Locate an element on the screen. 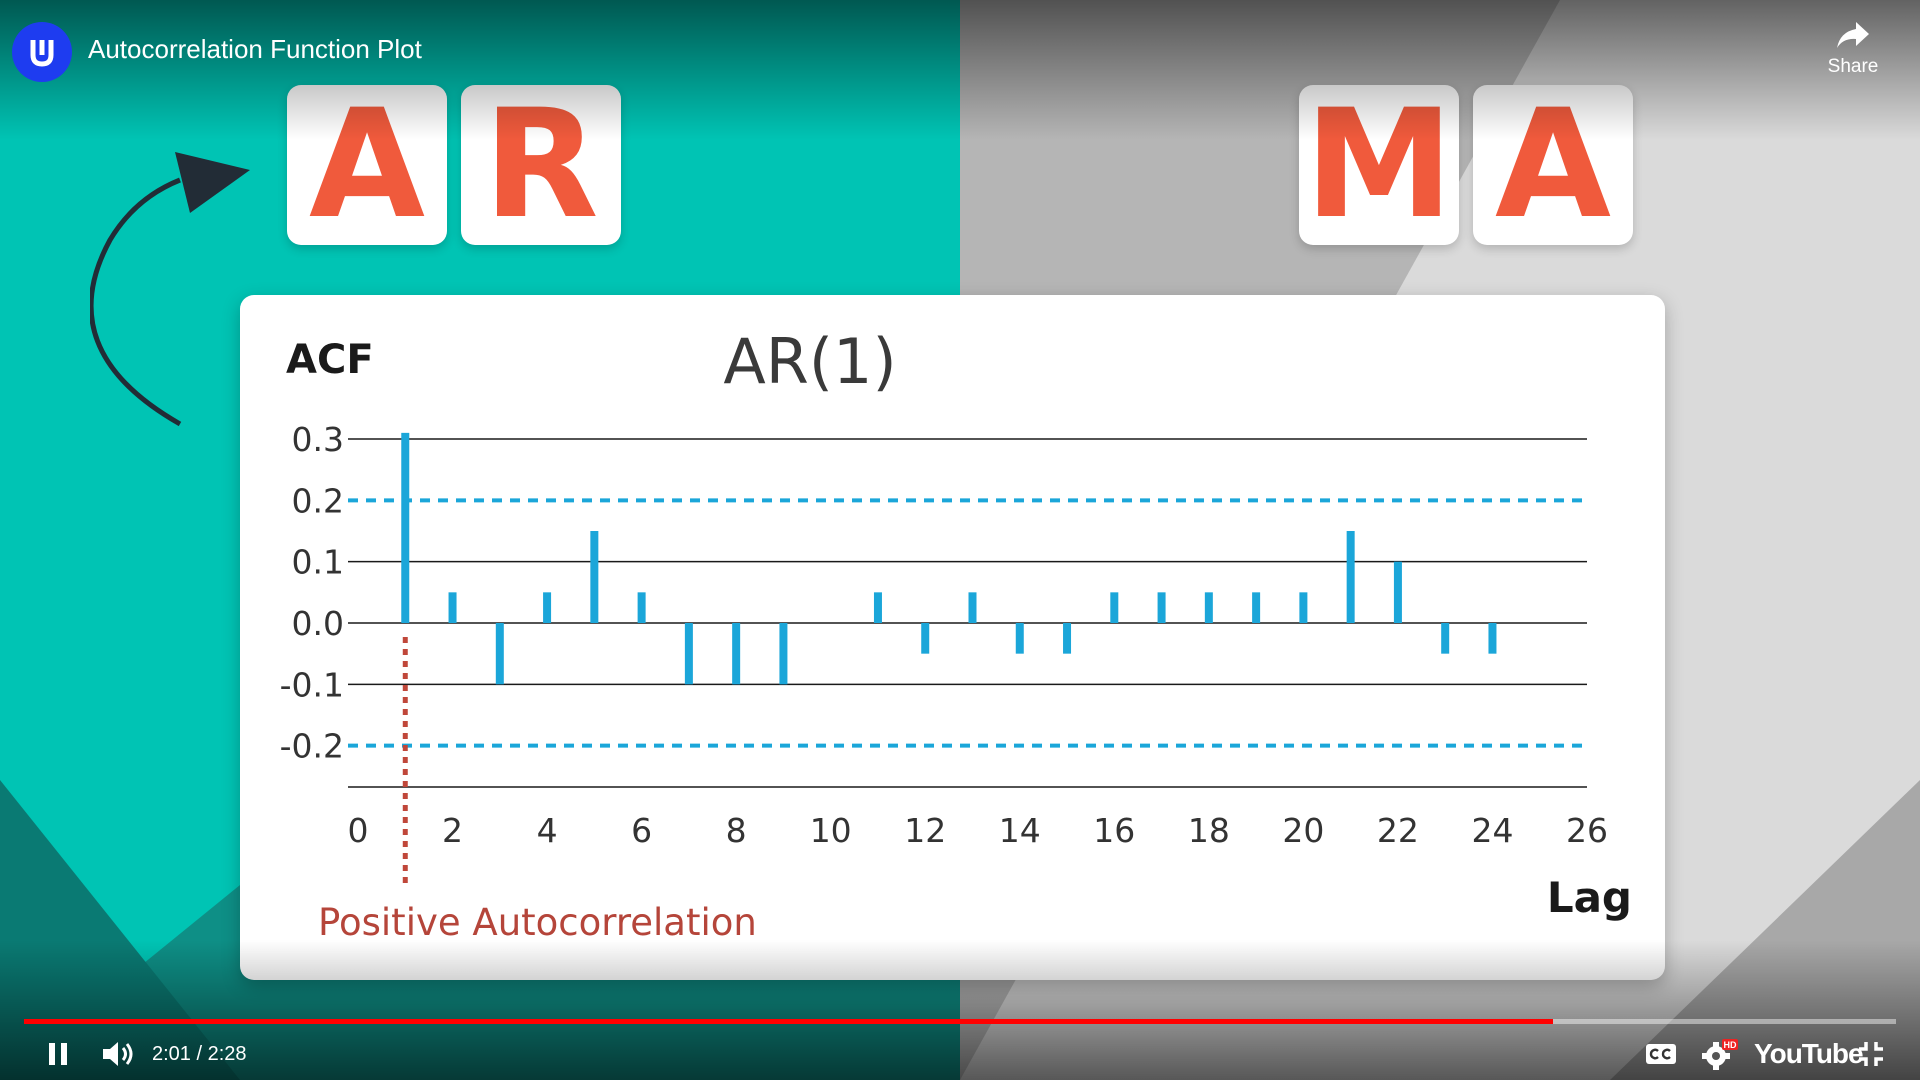  x-tick-label: 8 is located at coordinates (736, 830).